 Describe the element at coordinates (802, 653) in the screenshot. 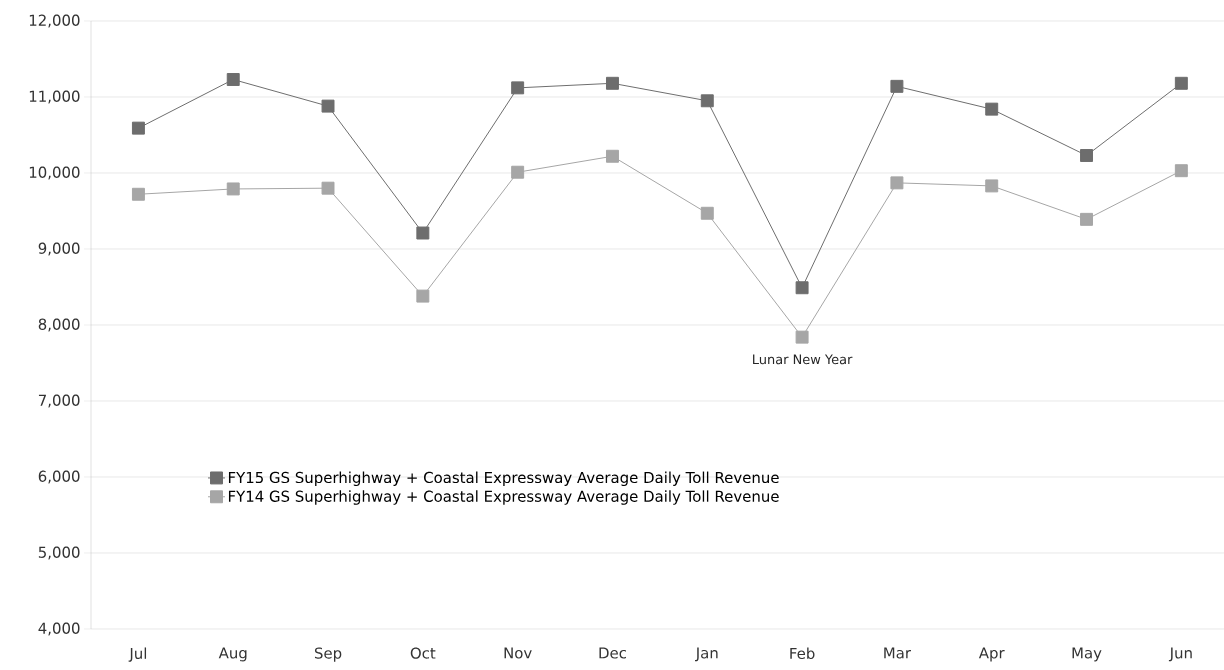

I see `x-tick-label: Feb` at that location.